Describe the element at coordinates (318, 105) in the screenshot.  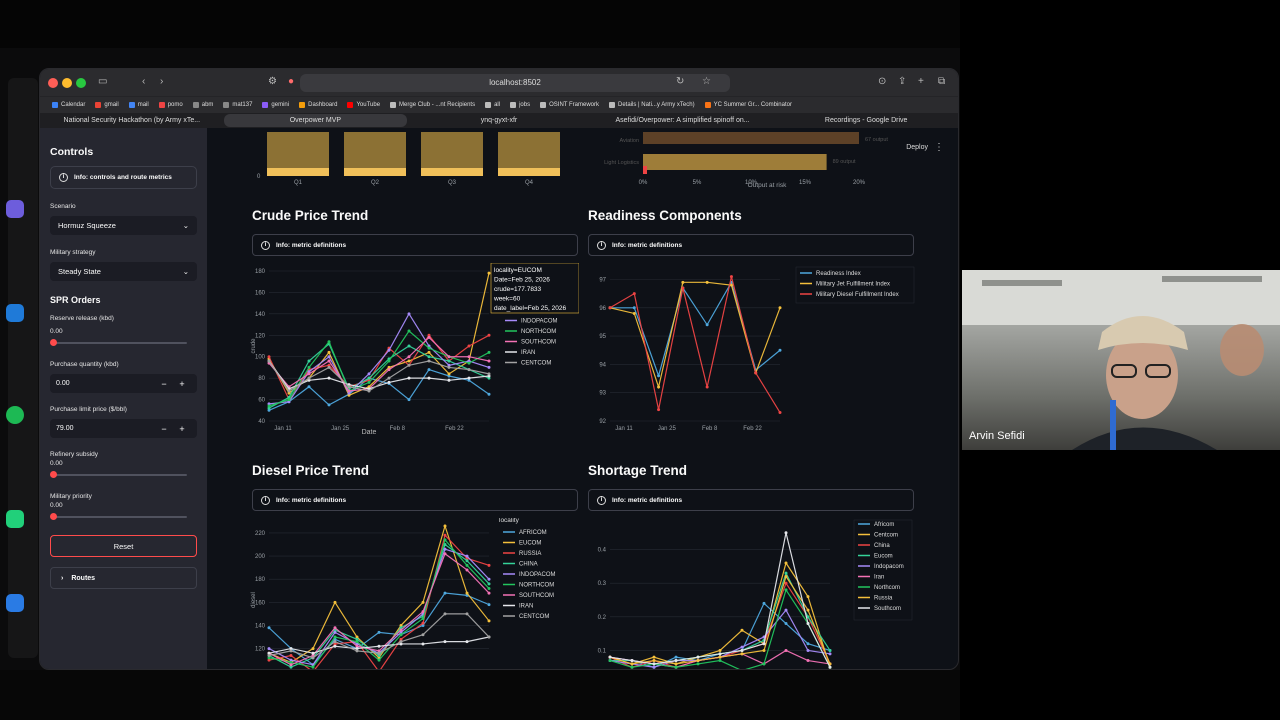
I see `bookmark-item: Dashboard` at that location.